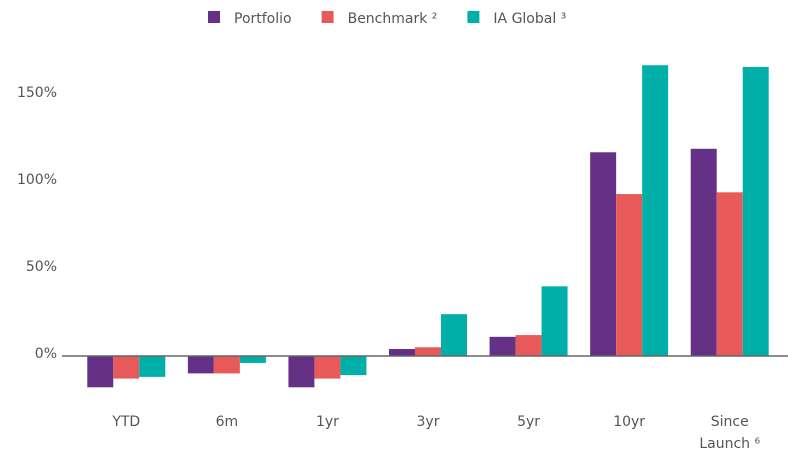  I want to click on x-tick-label: 1yr, so click(327, 422).